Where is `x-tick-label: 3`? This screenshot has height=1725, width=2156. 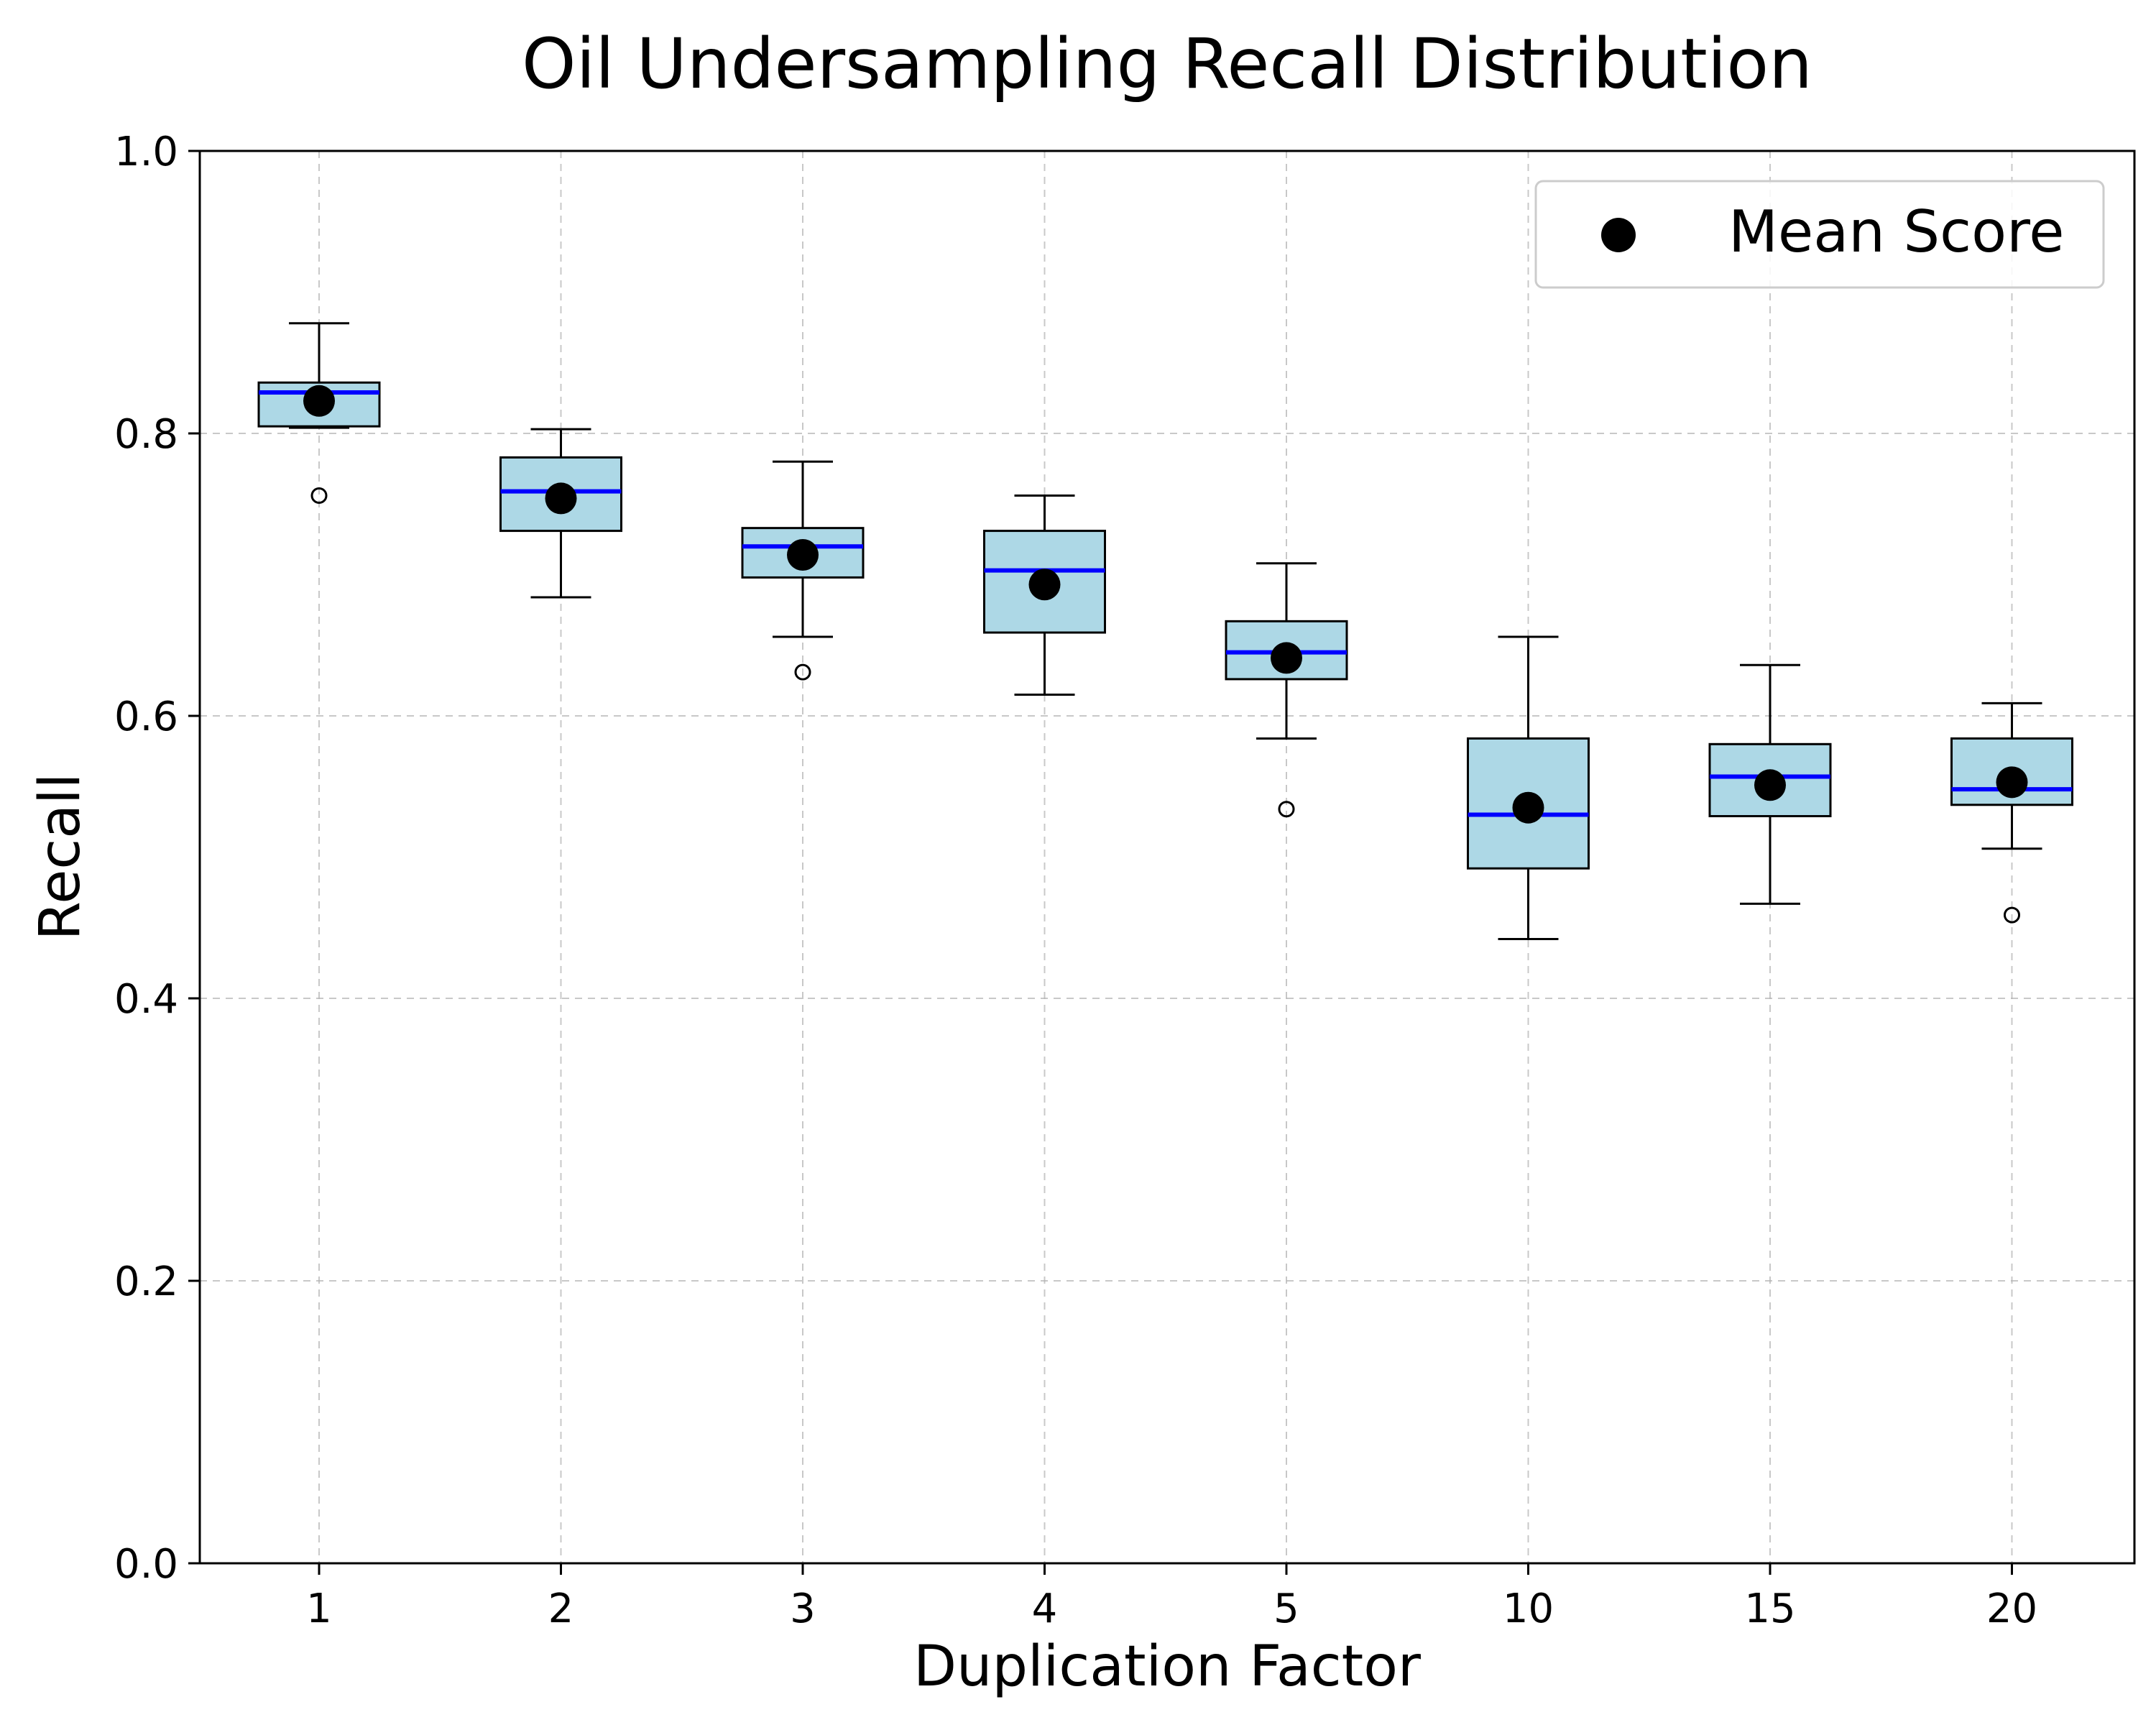 x-tick-label: 3 is located at coordinates (803, 1609).